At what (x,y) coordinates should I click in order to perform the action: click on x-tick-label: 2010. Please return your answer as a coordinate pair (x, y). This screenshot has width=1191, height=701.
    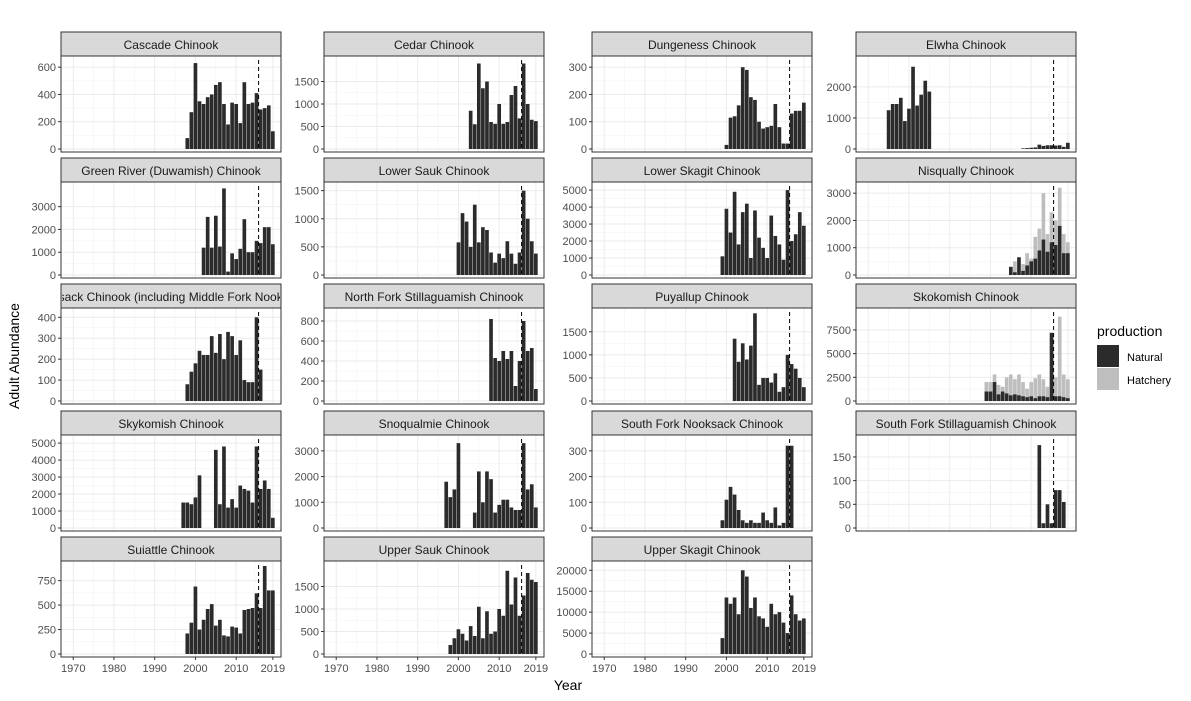
    Looking at the image, I should click on (236, 669).